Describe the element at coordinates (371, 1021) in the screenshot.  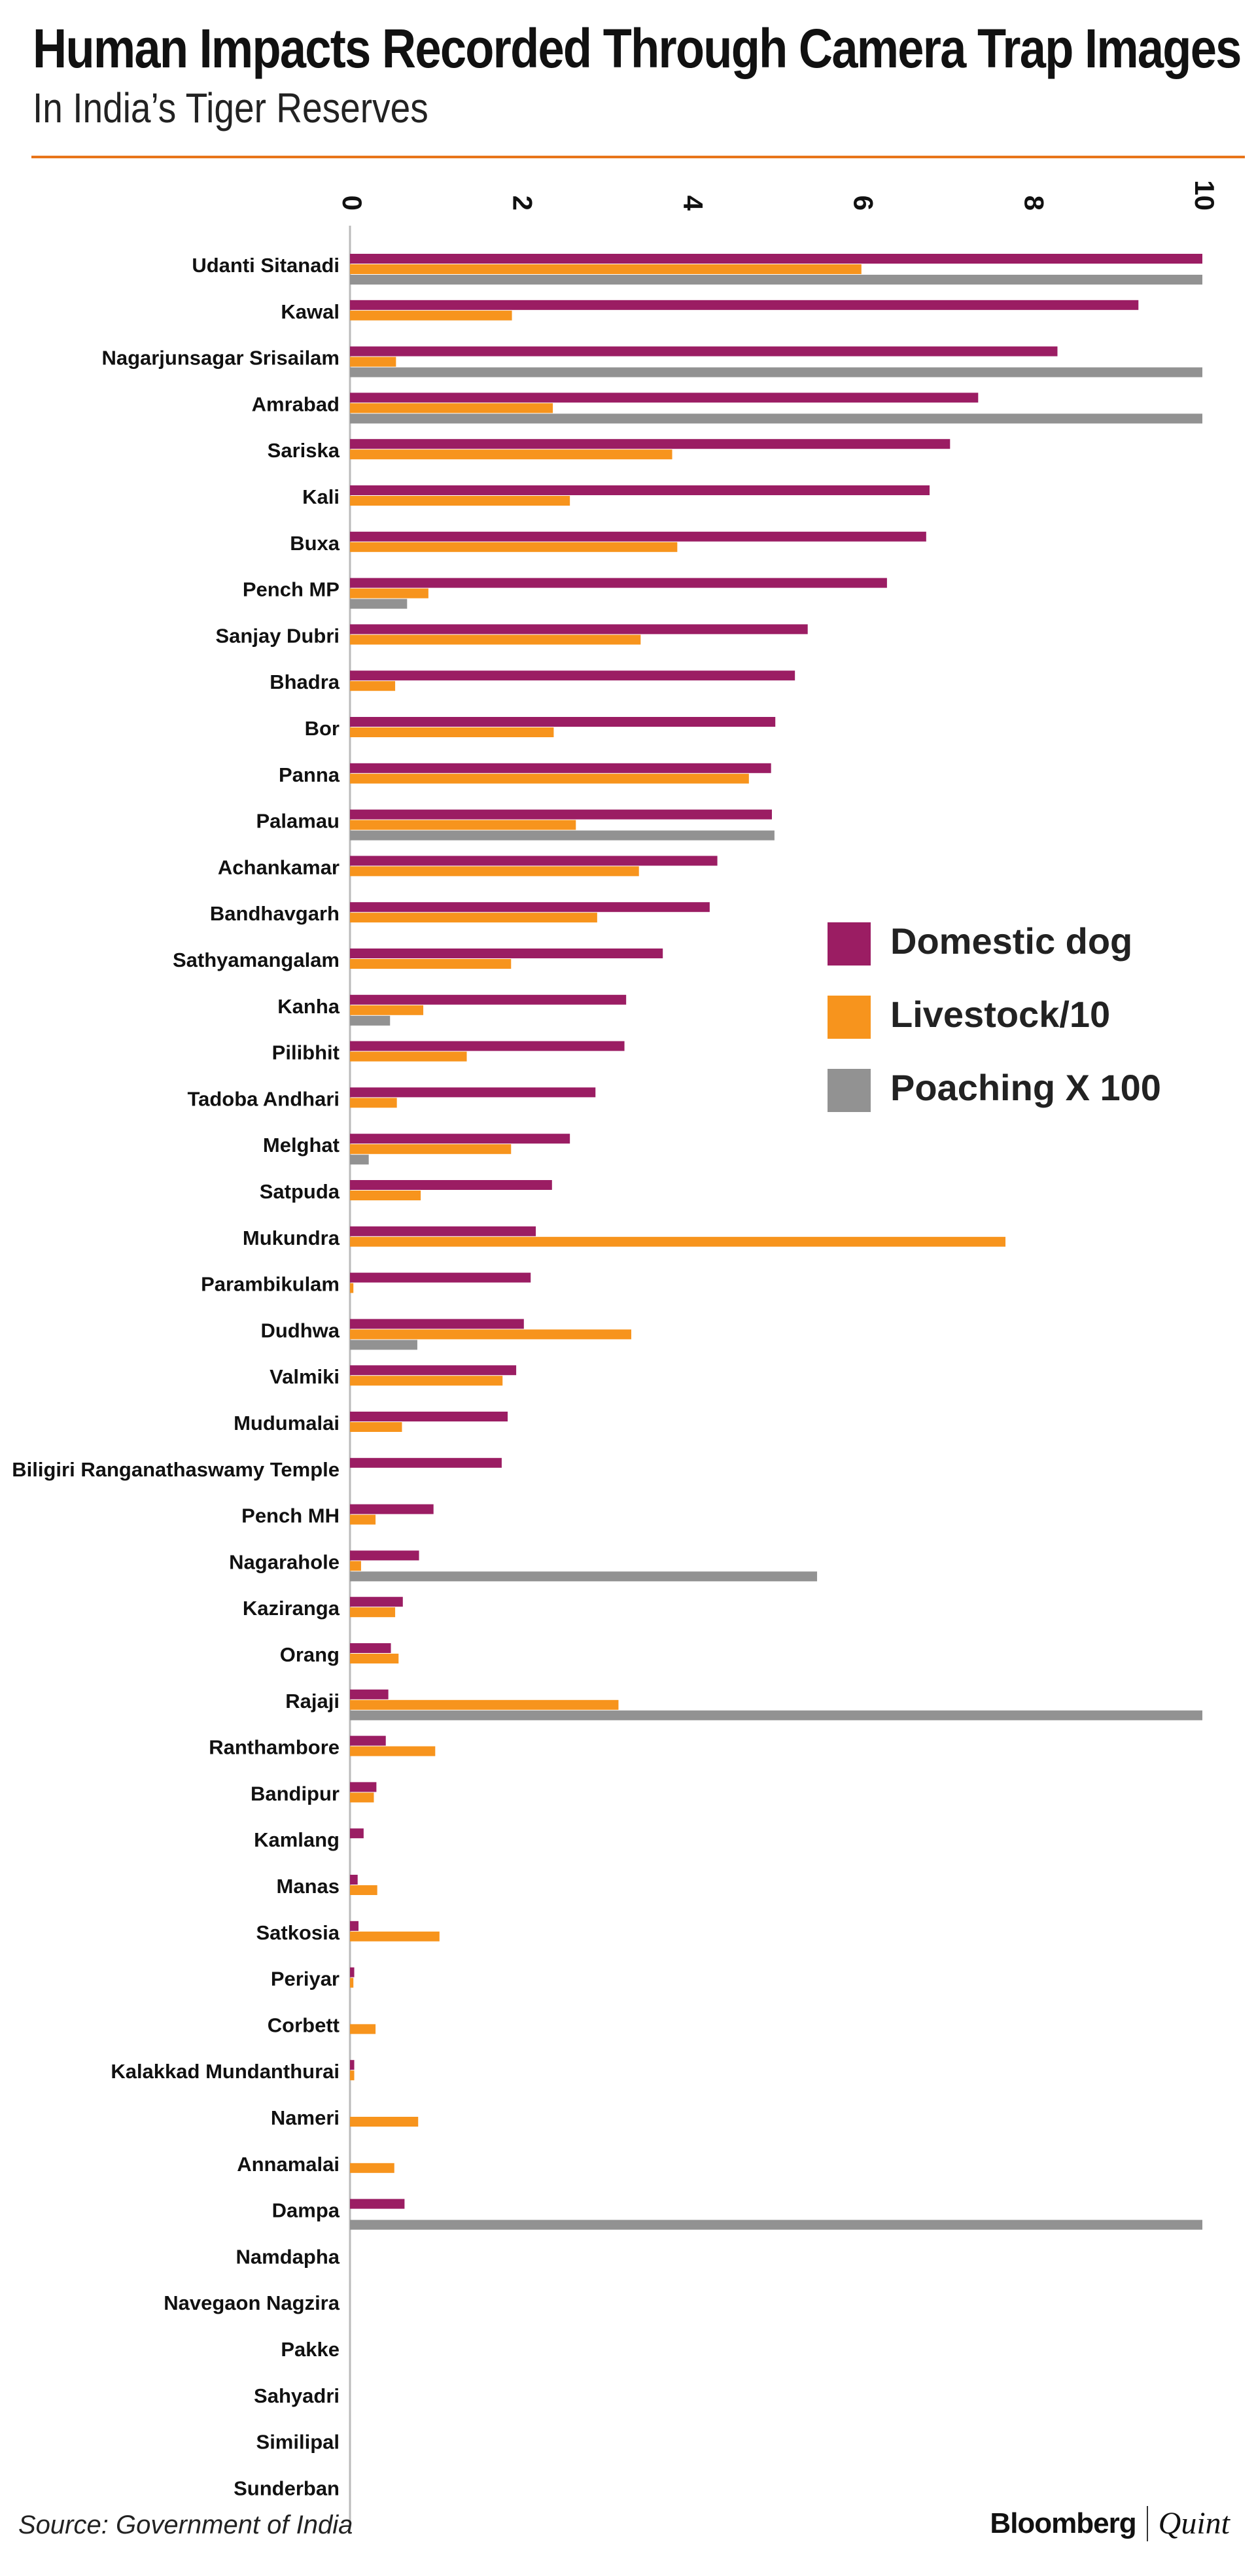
I see `bar-poaching-x-100-kanha` at that location.